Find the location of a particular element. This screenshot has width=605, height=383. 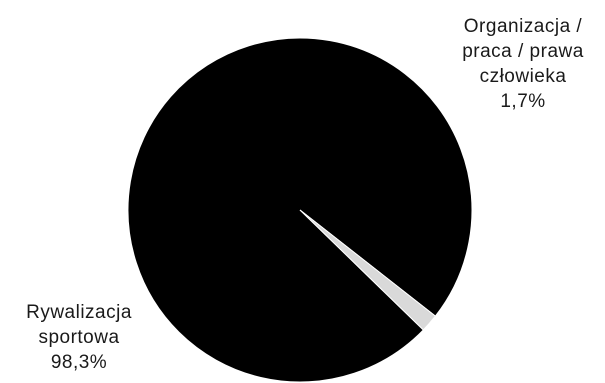

slice-label-line: człowieka is located at coordinates (523, 76).